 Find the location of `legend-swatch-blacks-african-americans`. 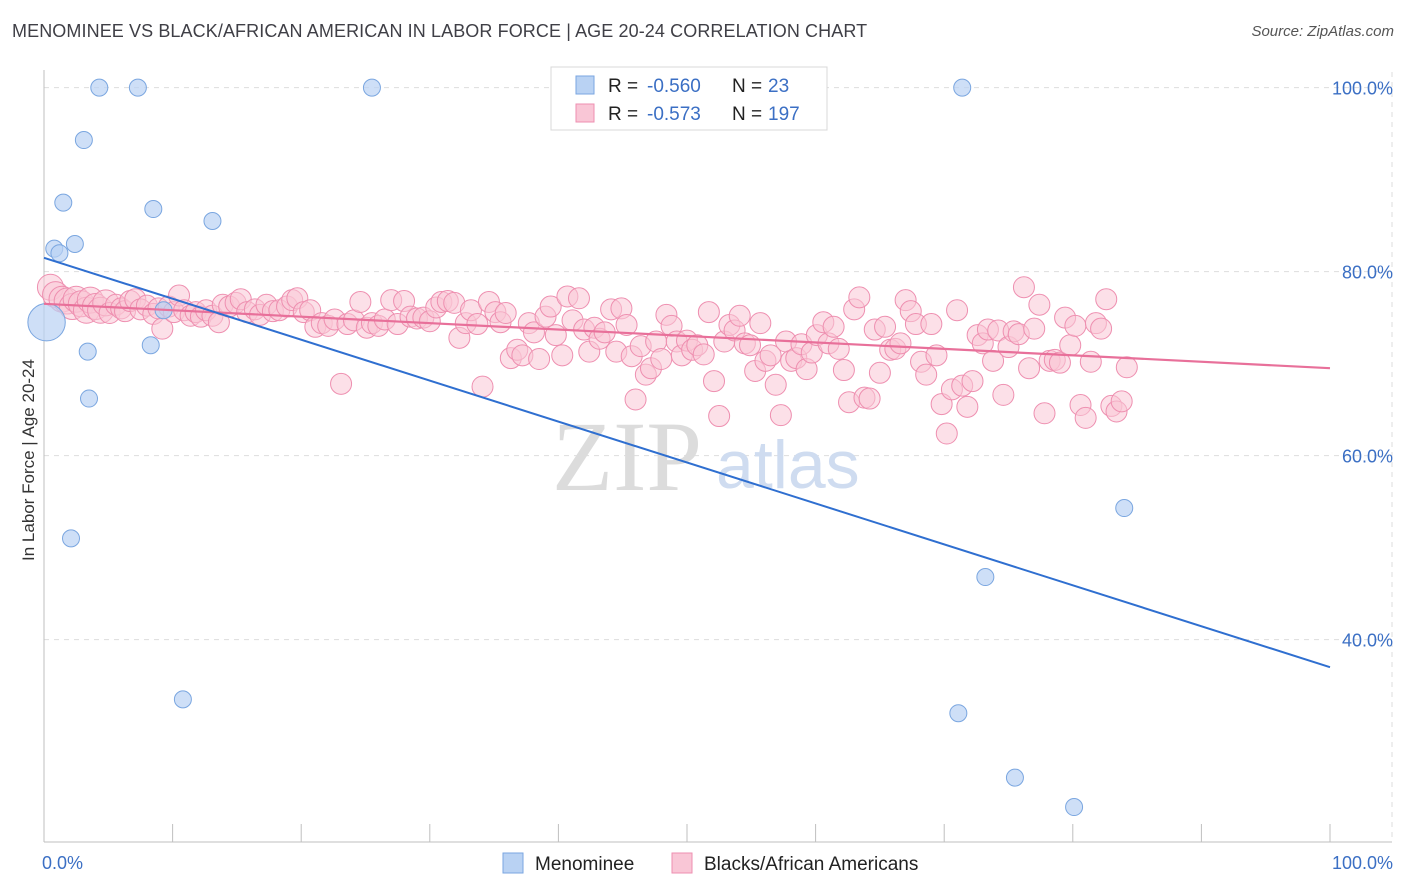

legend-swatch-blacks-african-americans is located at coordinates (585, 113).